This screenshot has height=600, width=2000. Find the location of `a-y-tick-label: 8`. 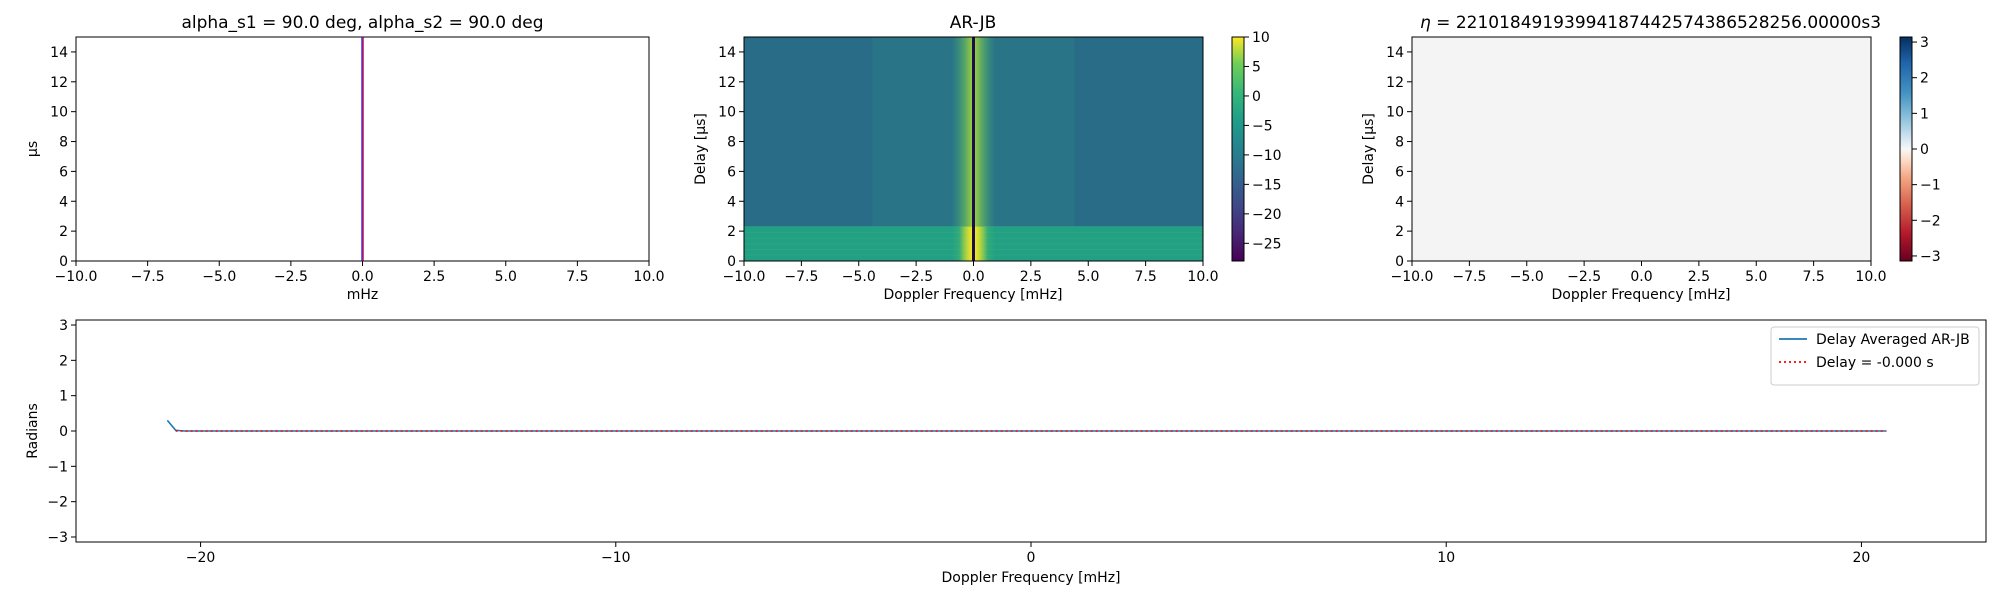

a-y-tick-label: 8 is located at coordinates (63, 143).